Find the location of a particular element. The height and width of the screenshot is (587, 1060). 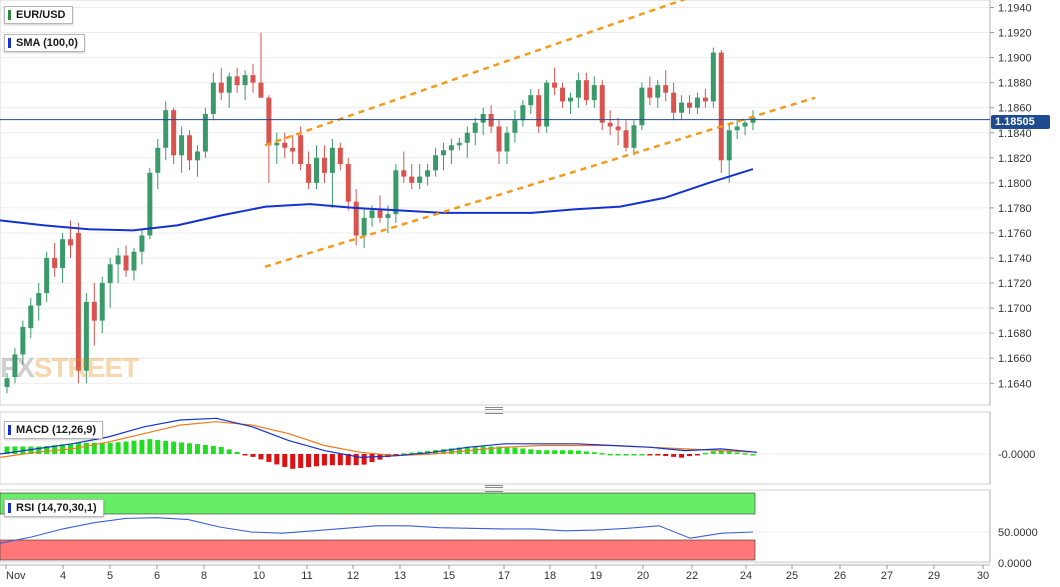

panel-splitter-macd-rsi is located at coordinates (494, 488).